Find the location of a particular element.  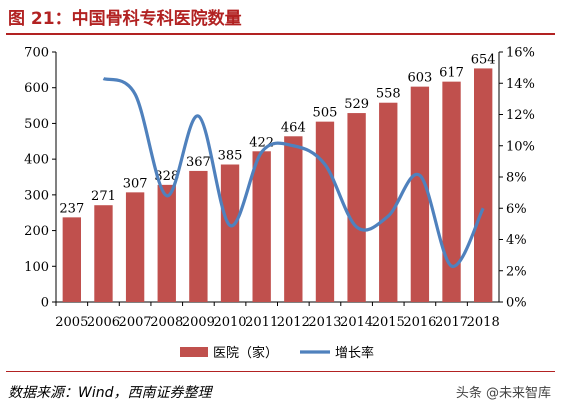

x-tick-label: 2010 is located at coordinates (229, 322).